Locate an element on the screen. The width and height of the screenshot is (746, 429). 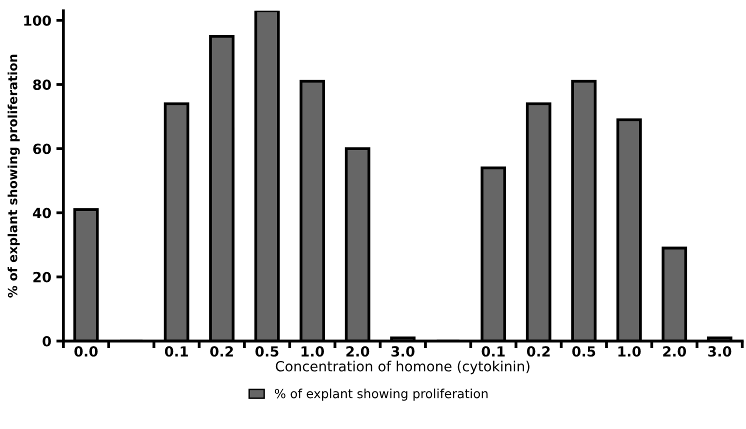
y-tick-label: 0 is located at coordinates (46, 341).